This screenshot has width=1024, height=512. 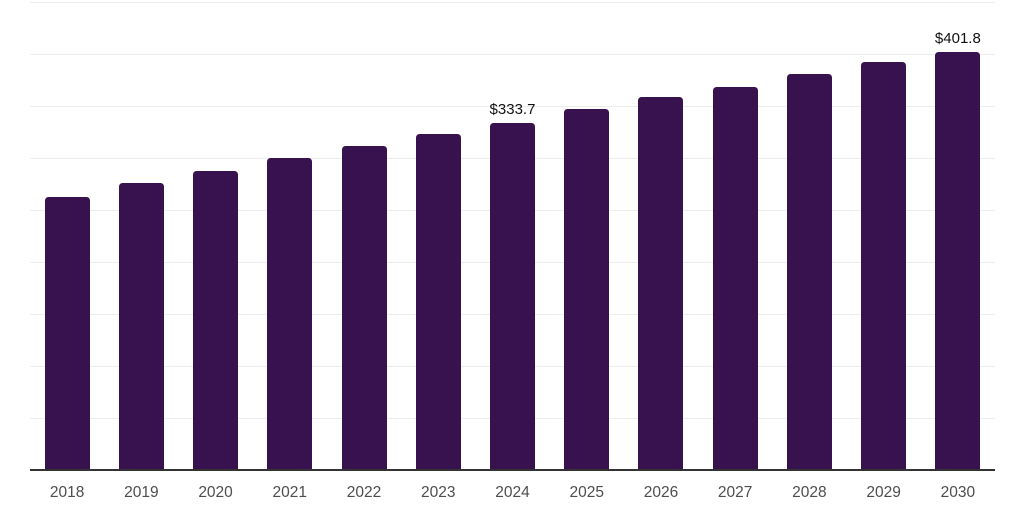 What do you see at coordinates (290, 314) in the screenshot?
I see `bar-2021` at bounding box center [290, 314].